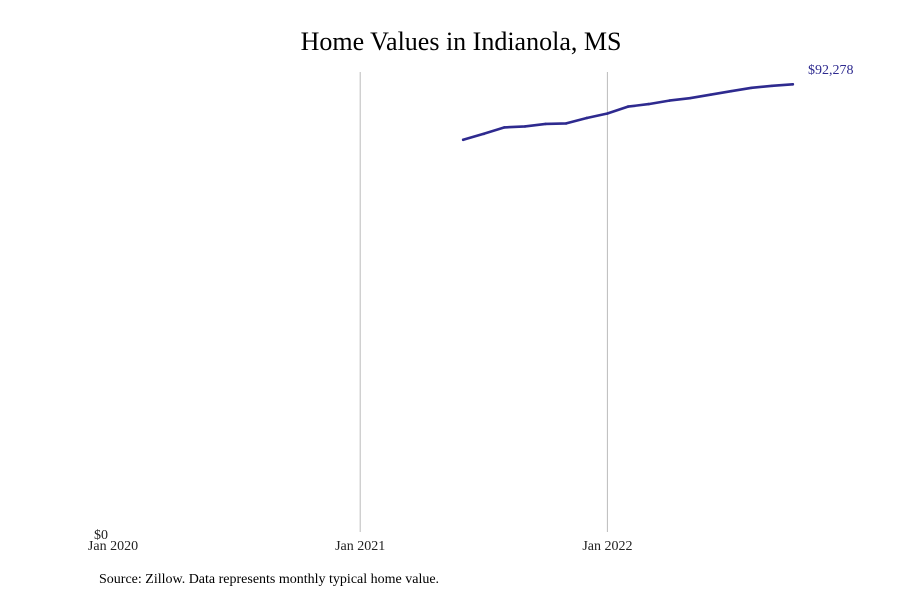 This screenshot has height=600, width=900. I want to click on axis-ticks: Jan 2020 Jan 2021 Jan 2022 $0, so click(360, 541).